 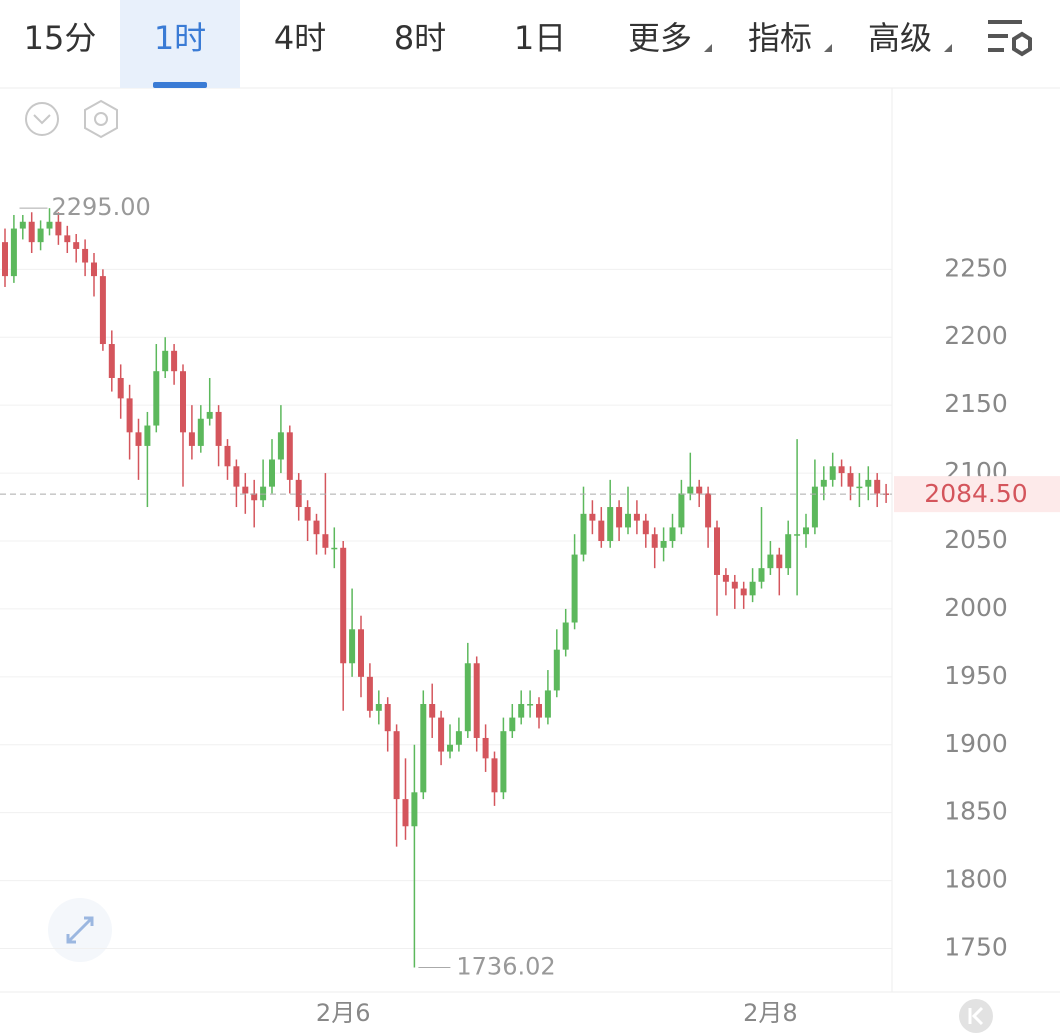 I want to click on tab: 更多, so click(x=660, y=38).